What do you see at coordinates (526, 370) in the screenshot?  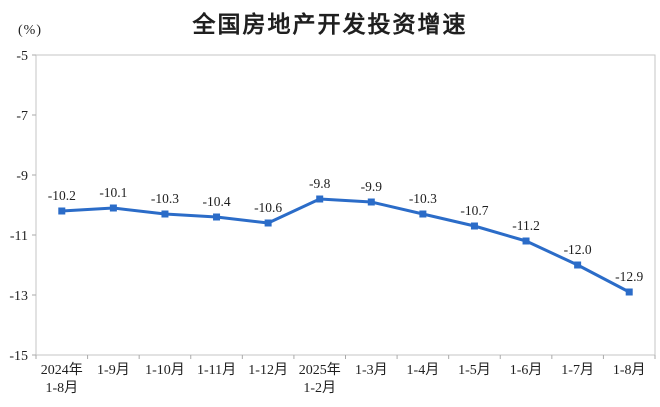 I see `x-axis-label: 1-6月` at bounding box center [526, 370].